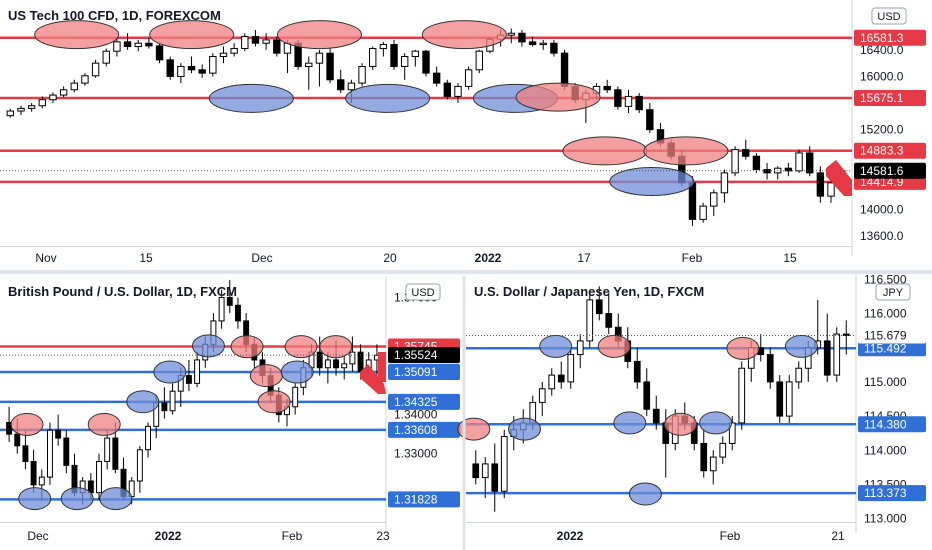  What do you see at coordinates (45, 258) in the screenshot?
I see `x-tick-label: Nov` at bounding box center [45, 258].